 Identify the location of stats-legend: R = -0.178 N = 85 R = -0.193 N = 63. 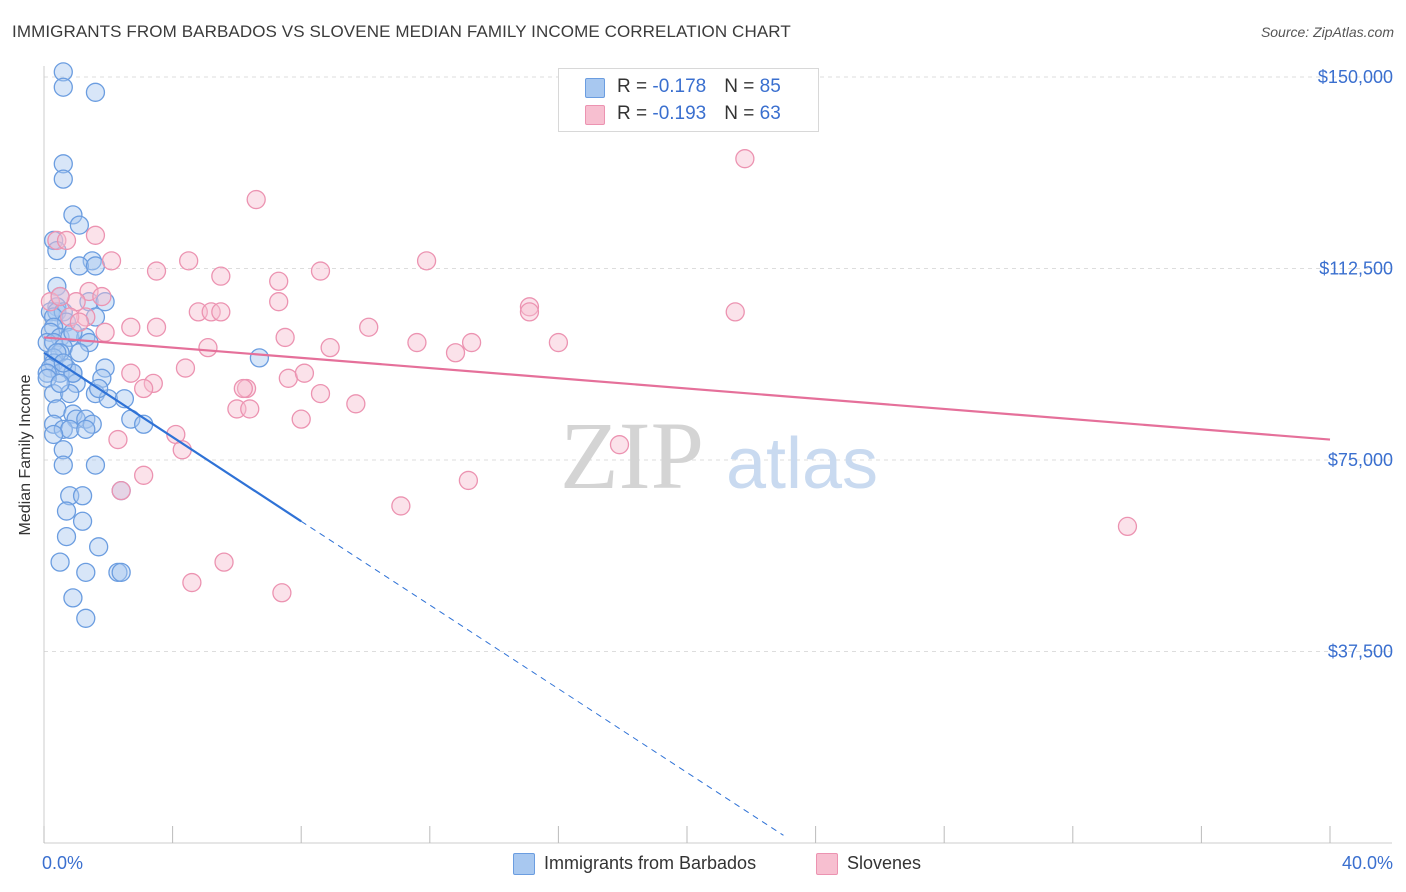
(688, 100).